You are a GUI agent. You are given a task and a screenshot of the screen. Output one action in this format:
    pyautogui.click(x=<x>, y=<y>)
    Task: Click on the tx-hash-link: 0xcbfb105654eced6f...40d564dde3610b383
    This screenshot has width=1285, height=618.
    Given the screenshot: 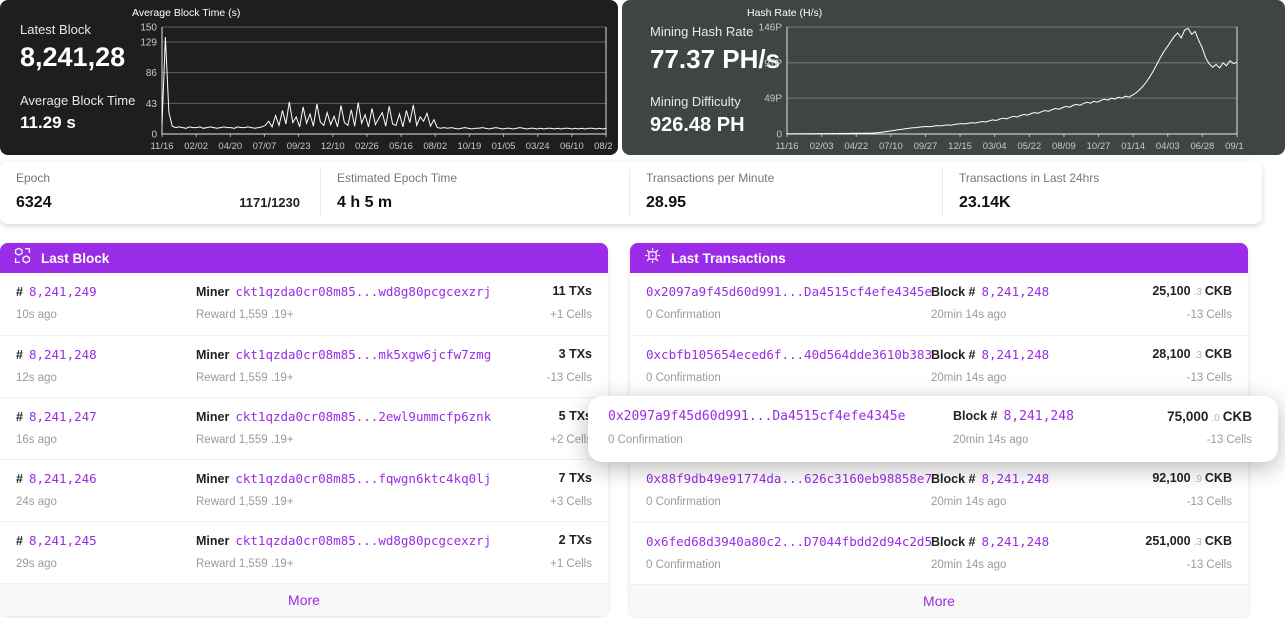 What is the action you would take?
    pyautogui.click(x=789, y=354)
    